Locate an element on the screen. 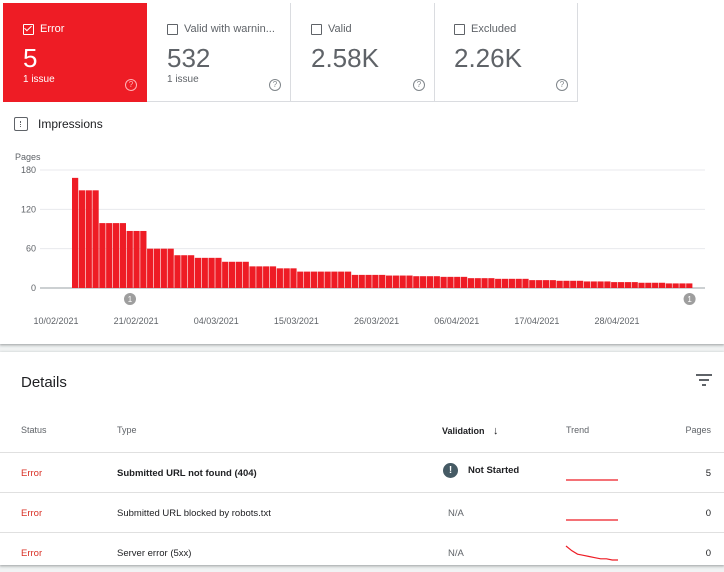 This screenshot has height=572, width=724. tile-valid-with-warnings: Valid with warnin... 532 1 issue ? is located at coordinates (219, 52).